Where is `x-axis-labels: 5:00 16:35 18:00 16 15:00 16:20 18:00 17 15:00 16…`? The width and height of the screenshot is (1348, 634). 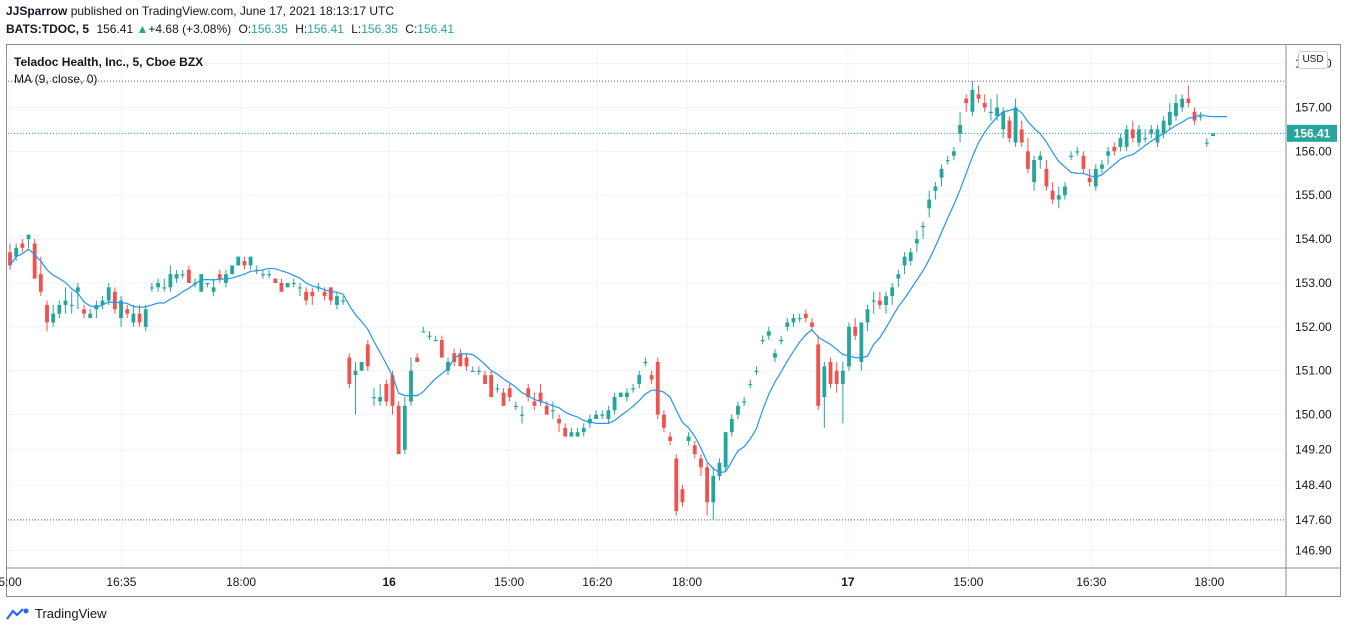
x-axis-labels: 5:00 16:35 18:00 16 15:00 16:20 18:00 17 15:00 16… is located at coordinates (612, 582).